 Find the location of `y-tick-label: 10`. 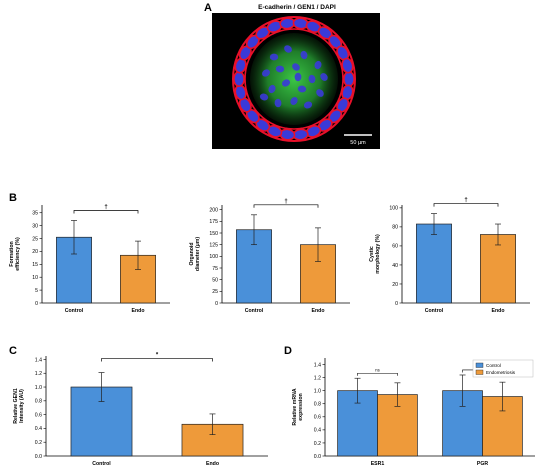

y-tick-label: 10 is located at coordinates (35, 278).